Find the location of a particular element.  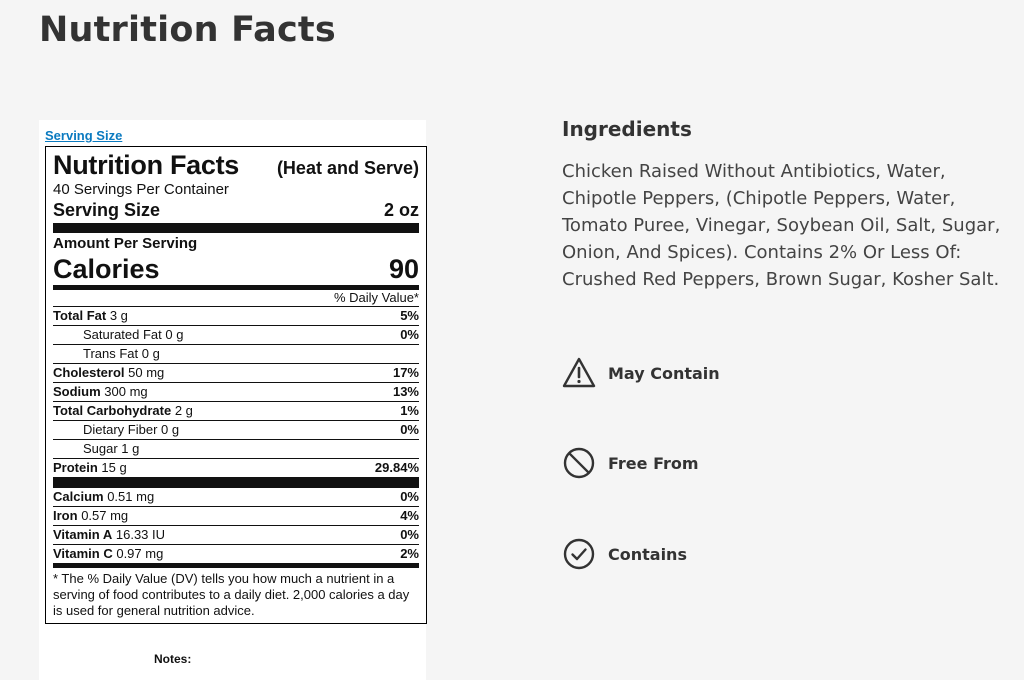

nutrition-variant: (Heat and Serve) is located at coordinates (347, 168).